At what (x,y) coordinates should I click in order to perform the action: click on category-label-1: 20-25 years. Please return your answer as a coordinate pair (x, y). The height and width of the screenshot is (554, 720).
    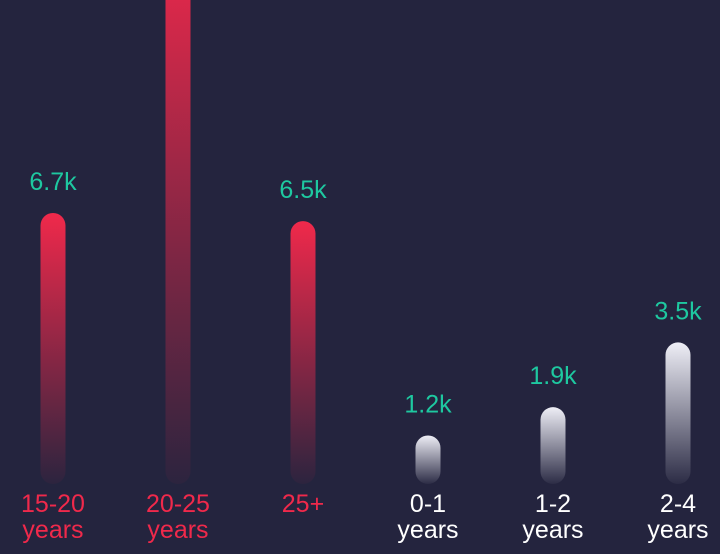
    Looking at the image, I should click on (178, 517).